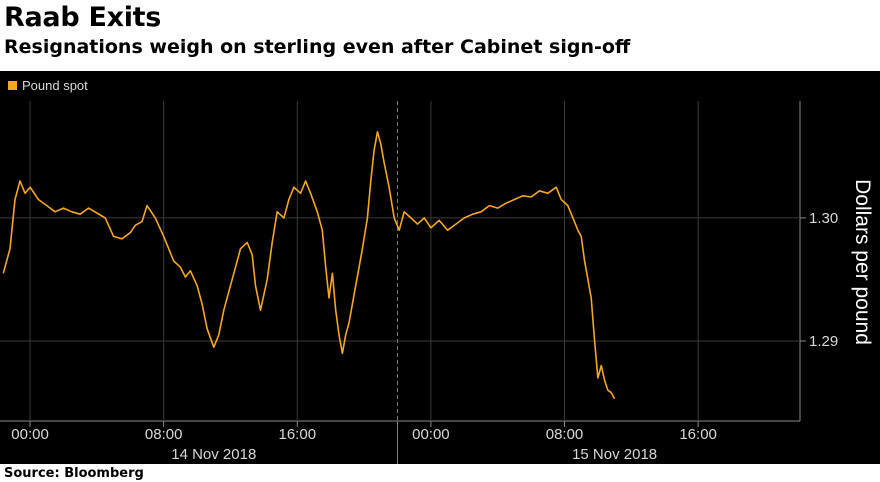 The image size is (880, 482). What do you see at coordinates (823, 341) in the screenshot?
I see `y-tick-label: 1.29` at bounding box center [823, 341].